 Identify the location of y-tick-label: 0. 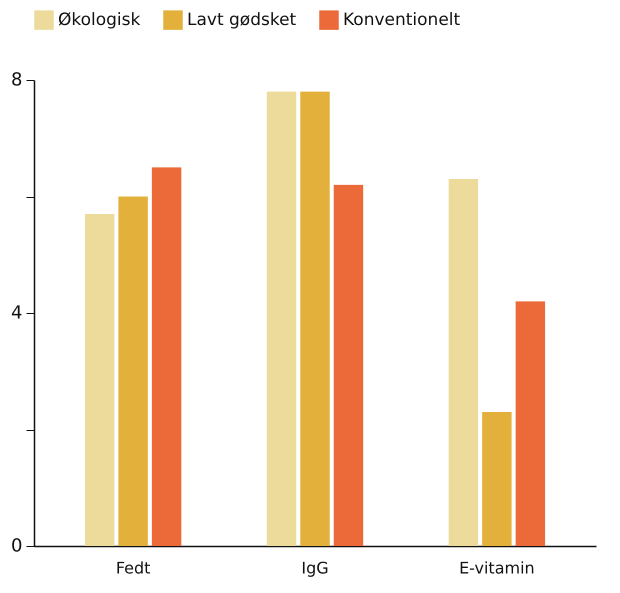
(16, 546).